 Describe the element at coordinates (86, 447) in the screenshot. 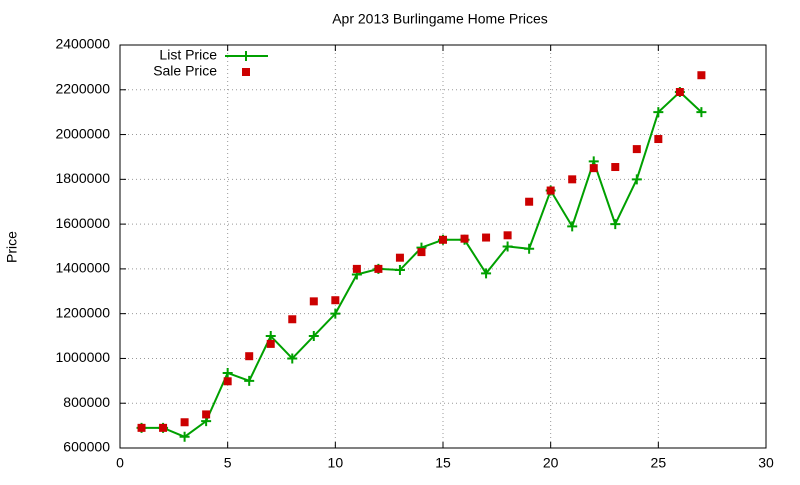

I see `y-tick-label: 600000` at that location.